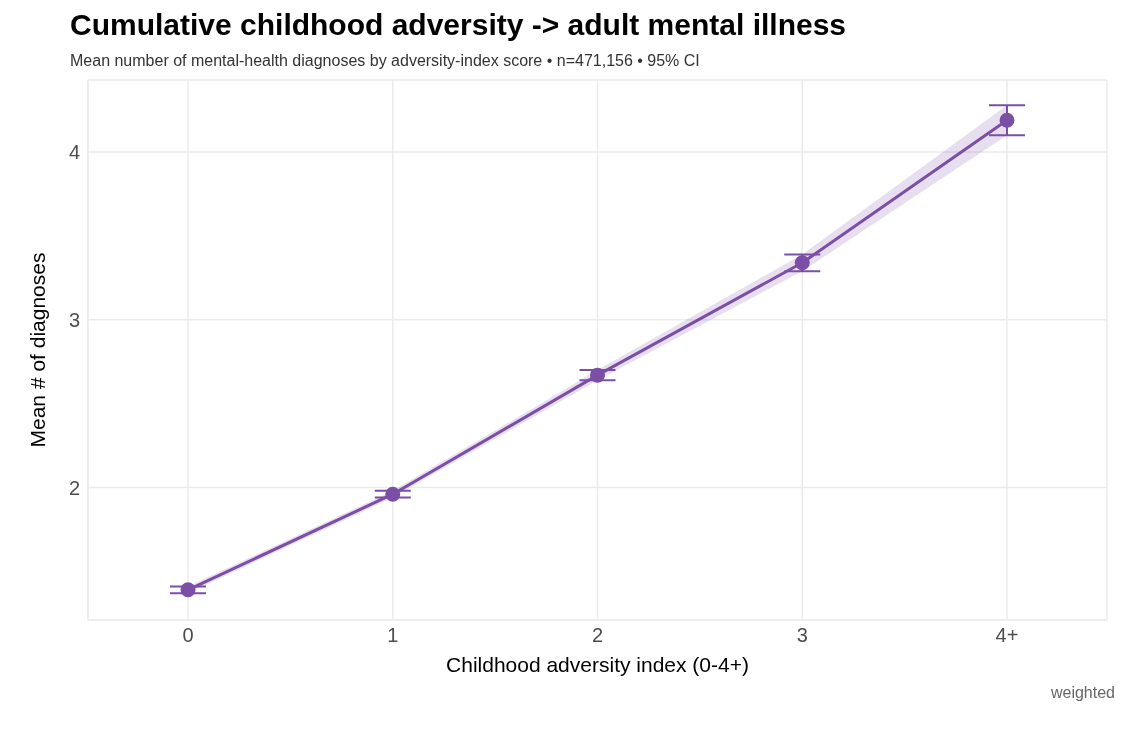 The width and height of the screenshot is (1125, 750). Describe the element at coordinates (1082, 693) in the screenshot. I see `text: weighted` at that location.